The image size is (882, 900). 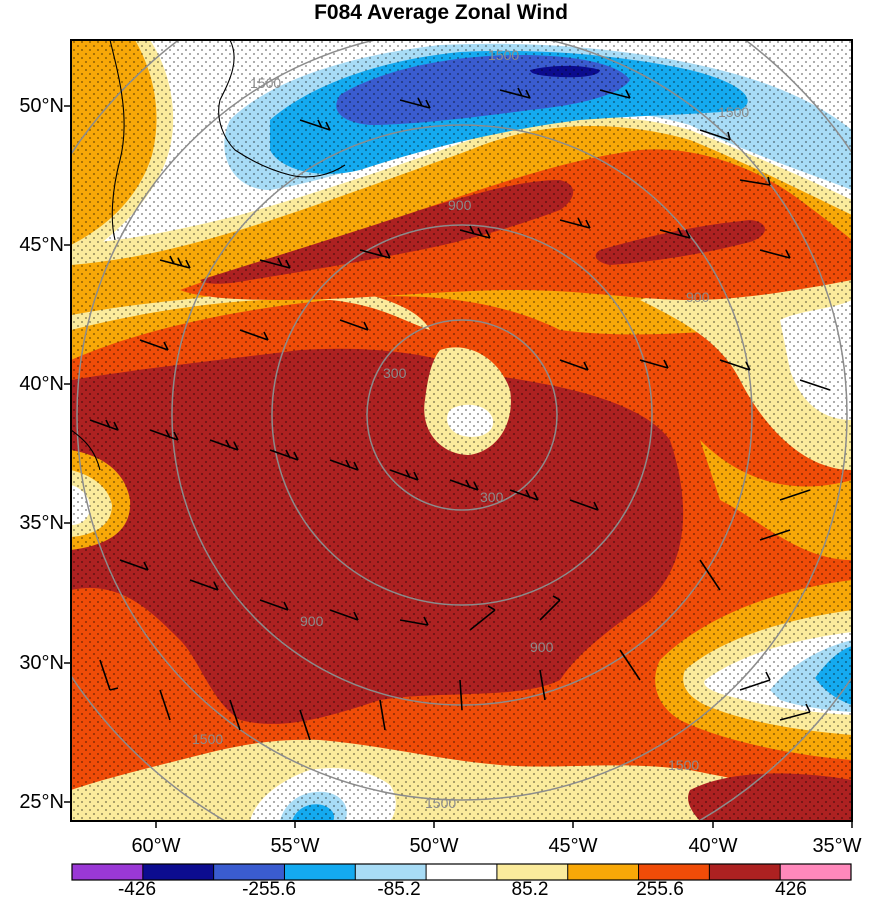 I want to click on colorbar-frame, so click(x=461, y=872).